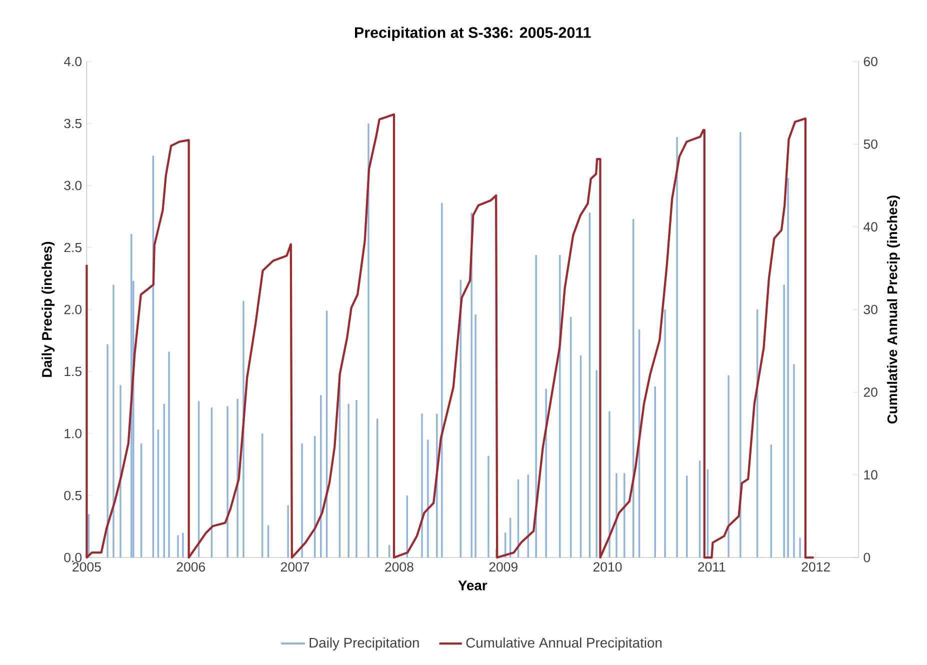  I want to click on x-tick-label: 2007, so click(295, 567).